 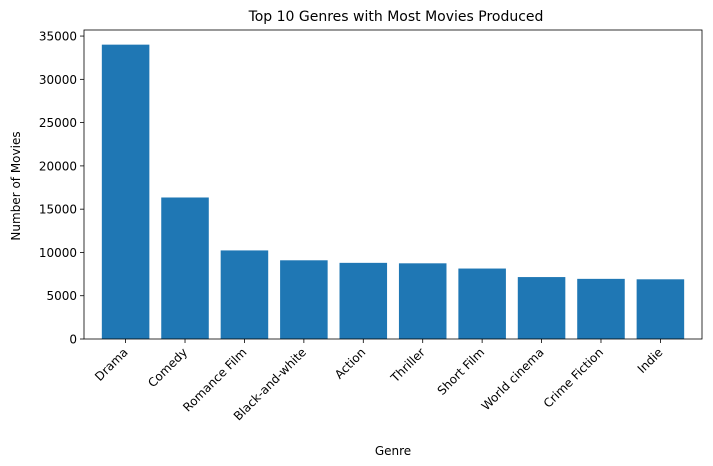 I want to click on x-tick-label: Action, so click(x=350, y=363).